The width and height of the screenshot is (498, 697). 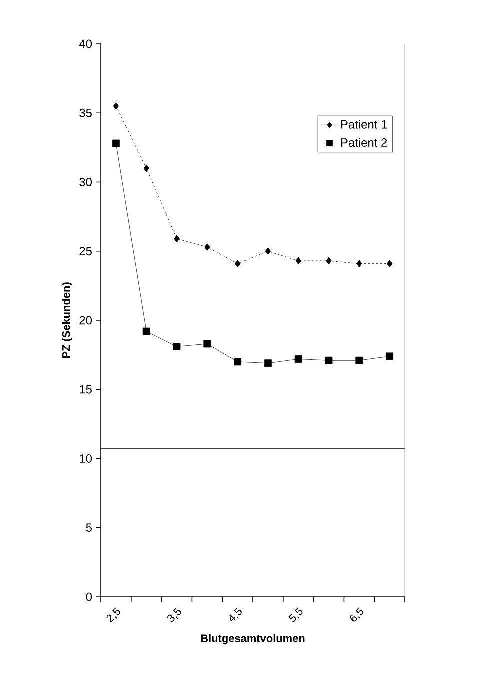 I want to click on y-tick-label: 40, so click(x=85, y=44).